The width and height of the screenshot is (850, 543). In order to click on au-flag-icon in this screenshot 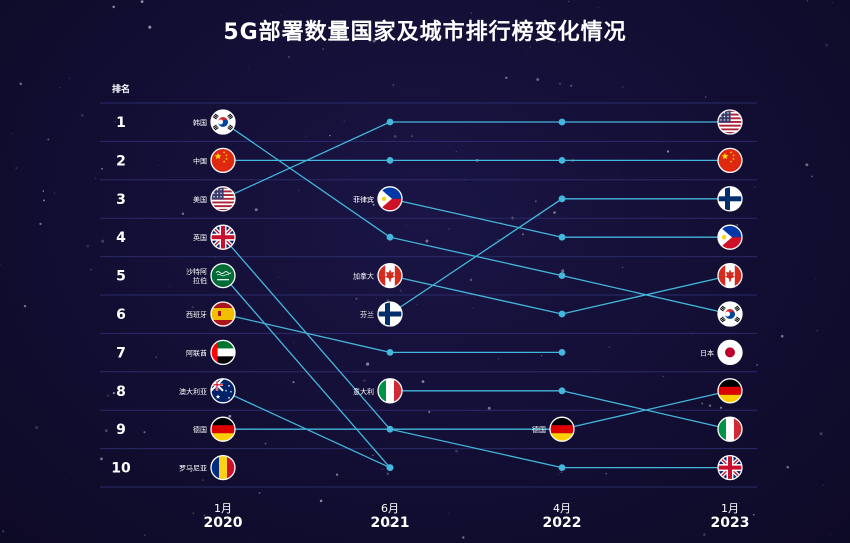, I will do `click(223, 390)`.